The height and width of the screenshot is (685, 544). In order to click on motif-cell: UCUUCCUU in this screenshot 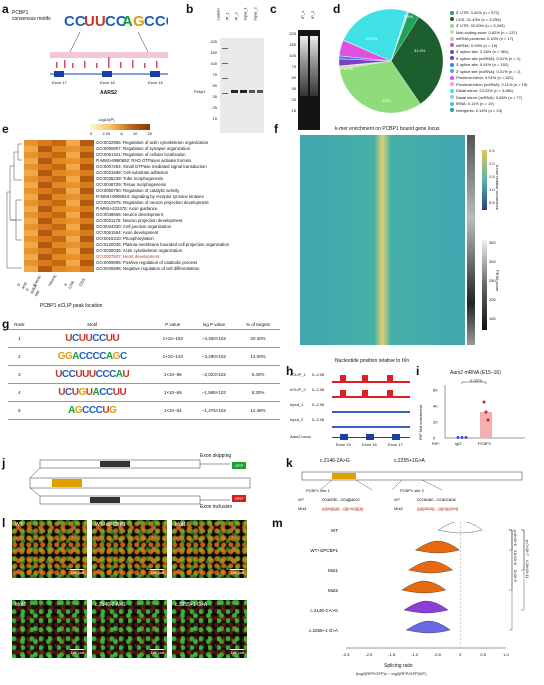, I will do `click(92, 338)`.